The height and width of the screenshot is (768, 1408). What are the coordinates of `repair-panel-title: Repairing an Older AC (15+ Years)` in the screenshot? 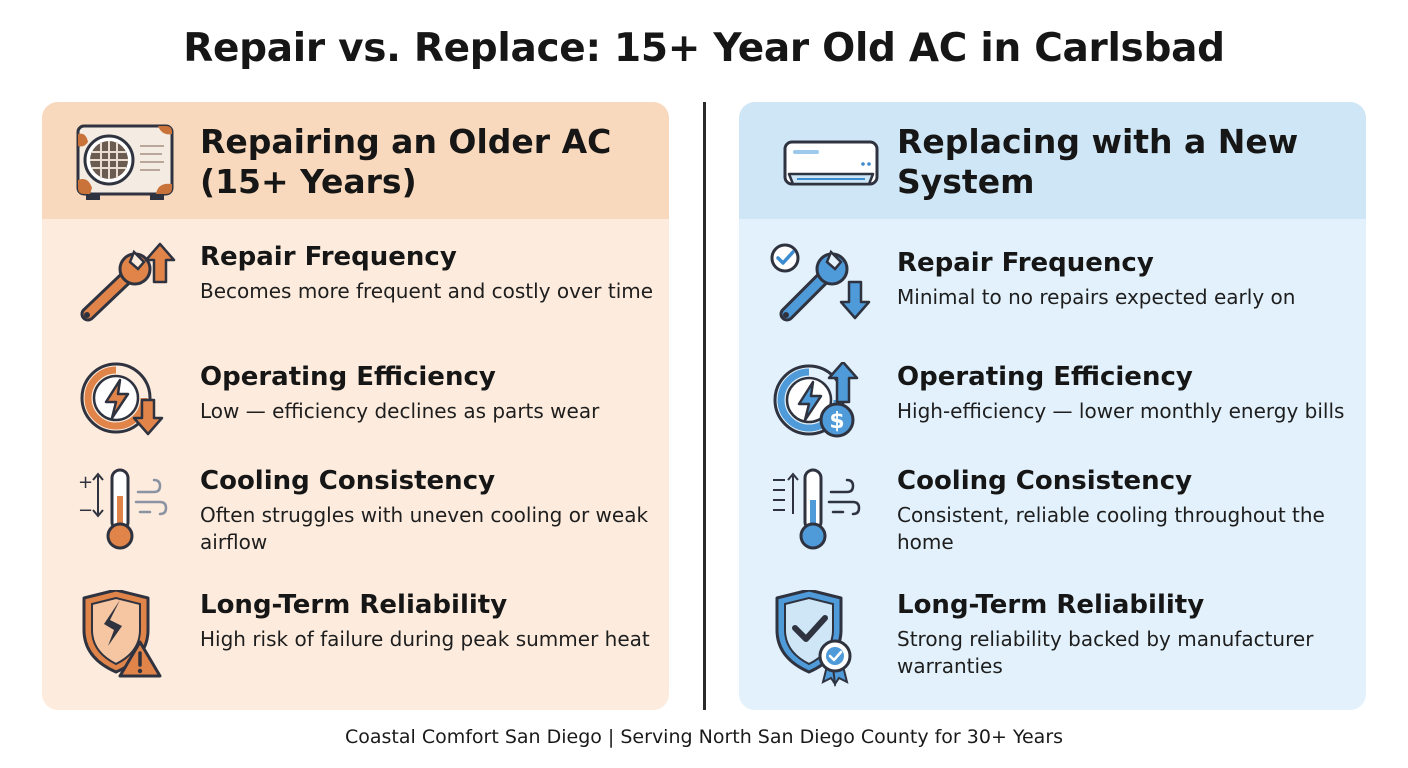 It's located at (406, 161).